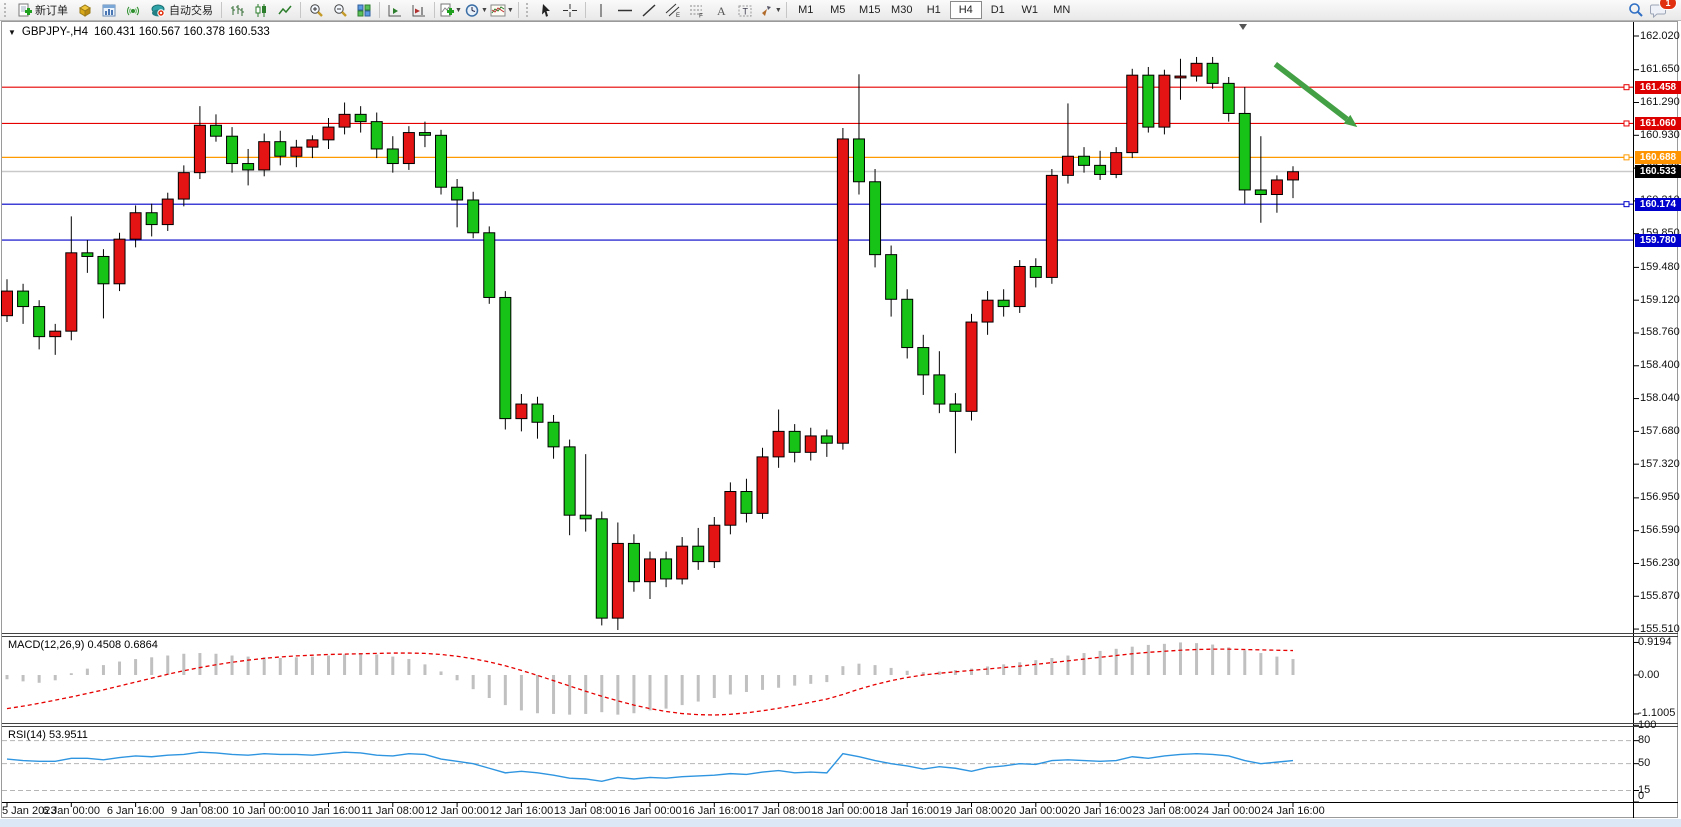  I want to click on new-order-button: 新订单, so click(42, 10).